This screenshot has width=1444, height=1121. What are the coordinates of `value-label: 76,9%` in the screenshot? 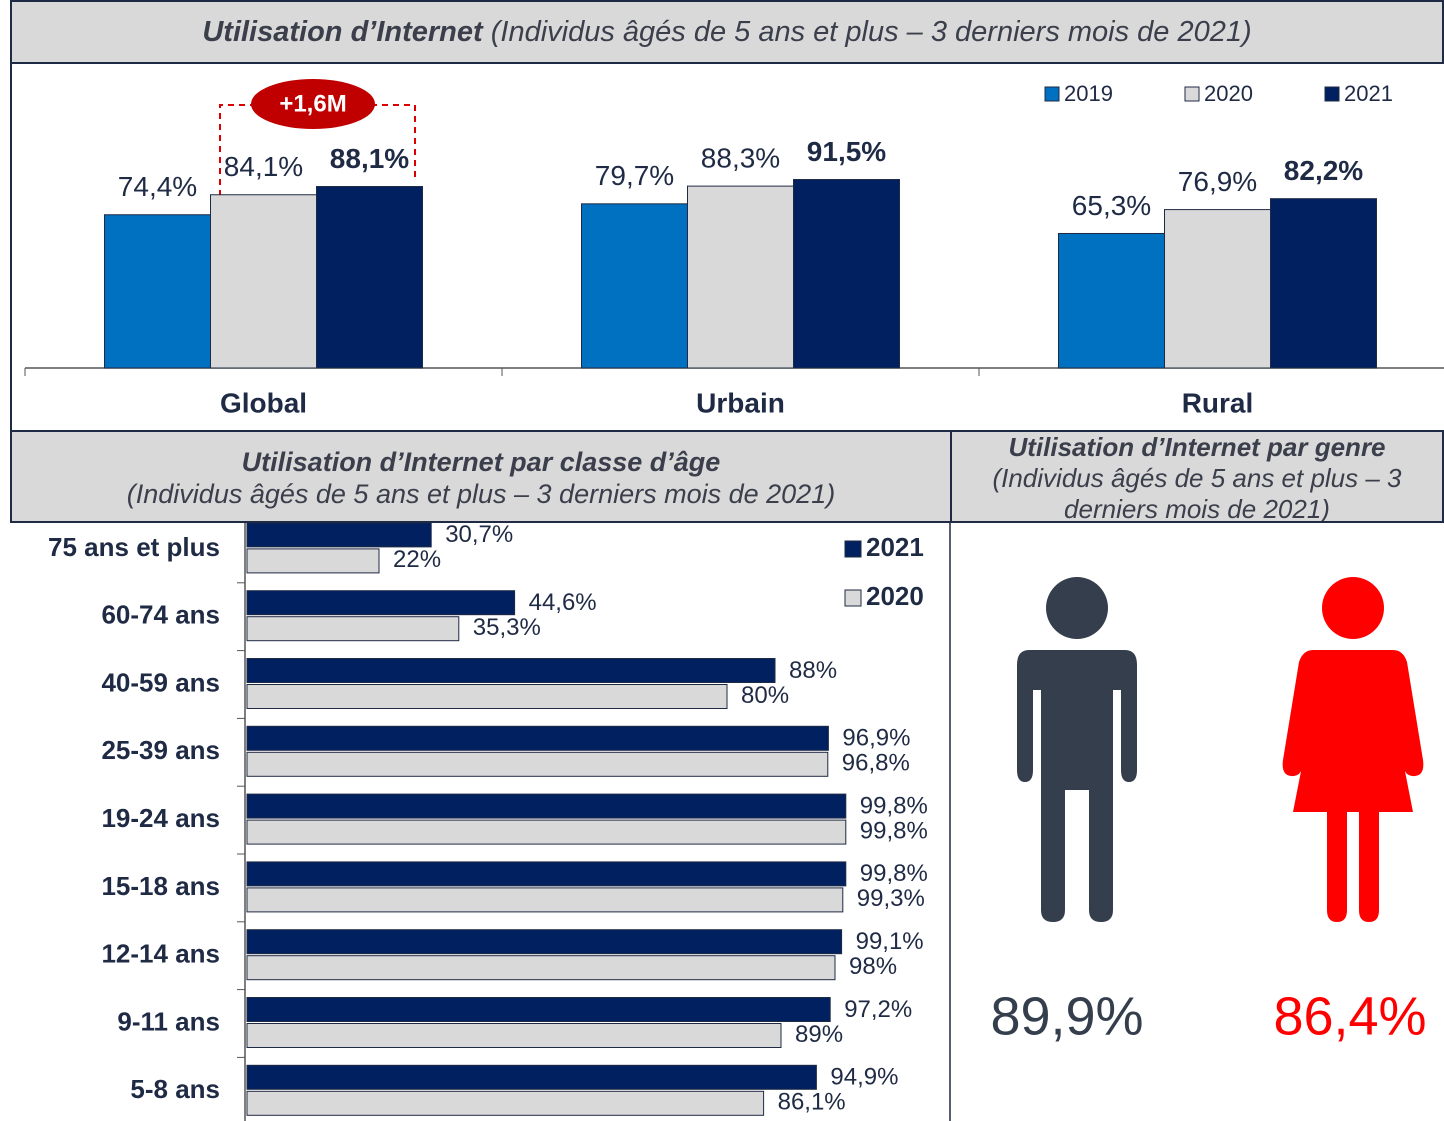 It's located at (1217, 181).